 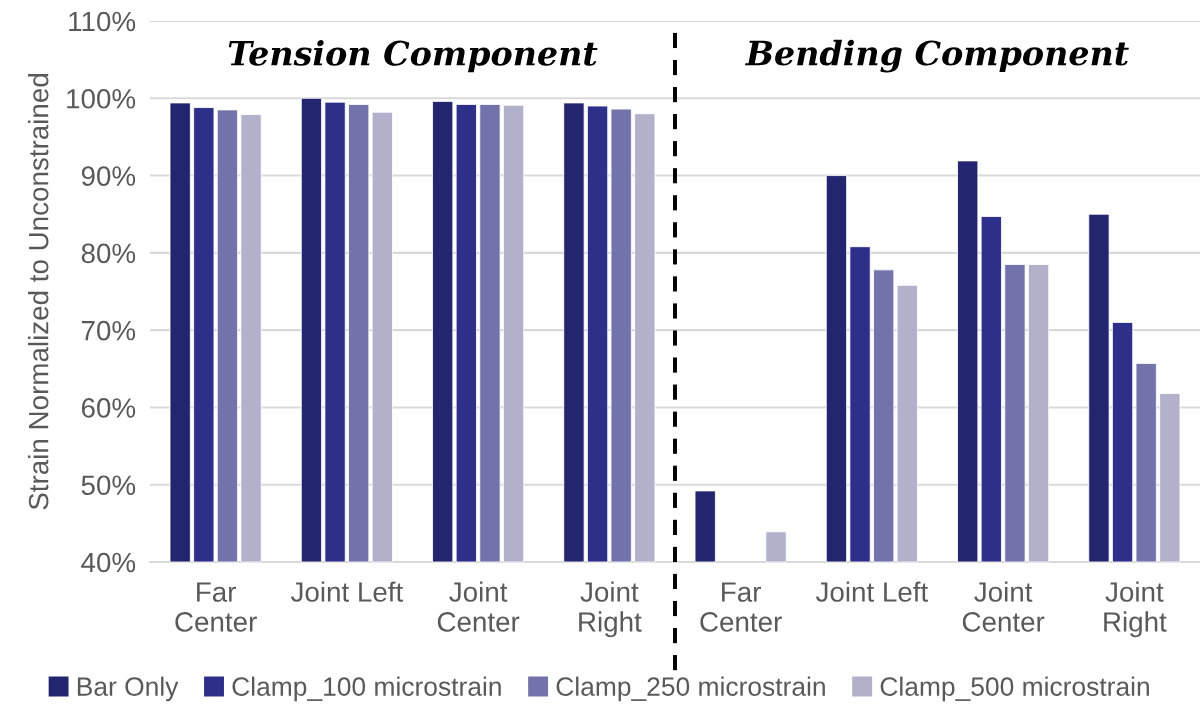 I want to click on y-tick-label: 110%, so click(x=102, y=21).